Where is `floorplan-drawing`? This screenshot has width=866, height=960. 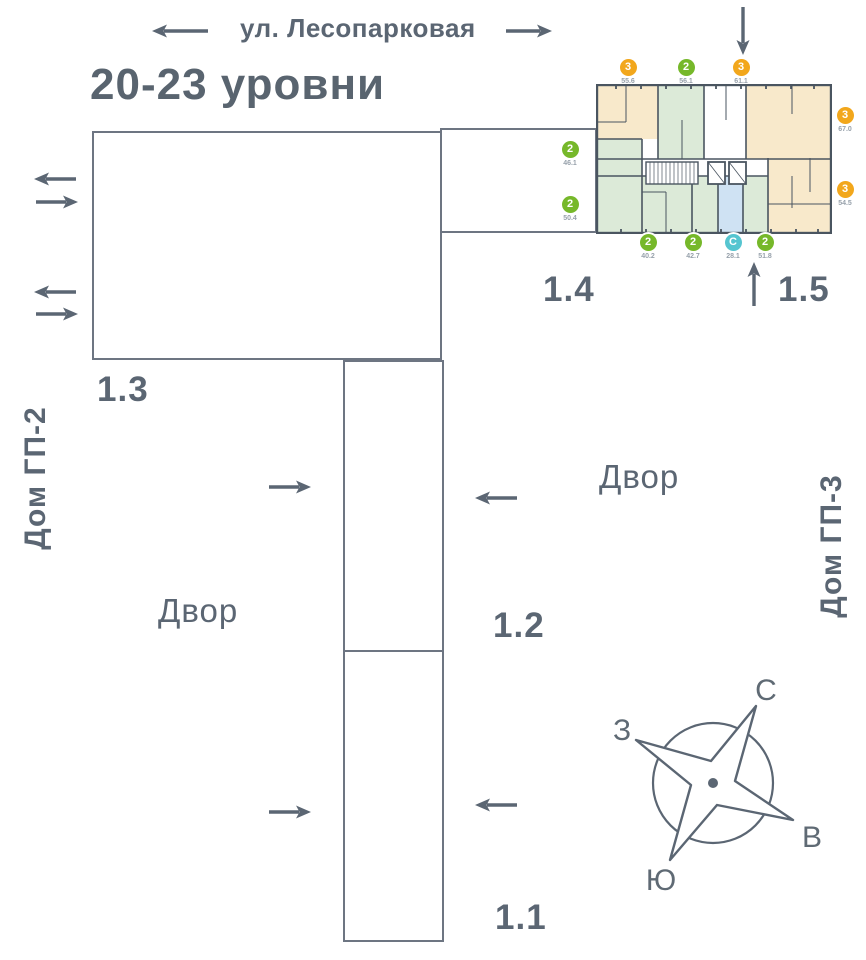
floorplan-drawing is located at coordinates (714, 159).